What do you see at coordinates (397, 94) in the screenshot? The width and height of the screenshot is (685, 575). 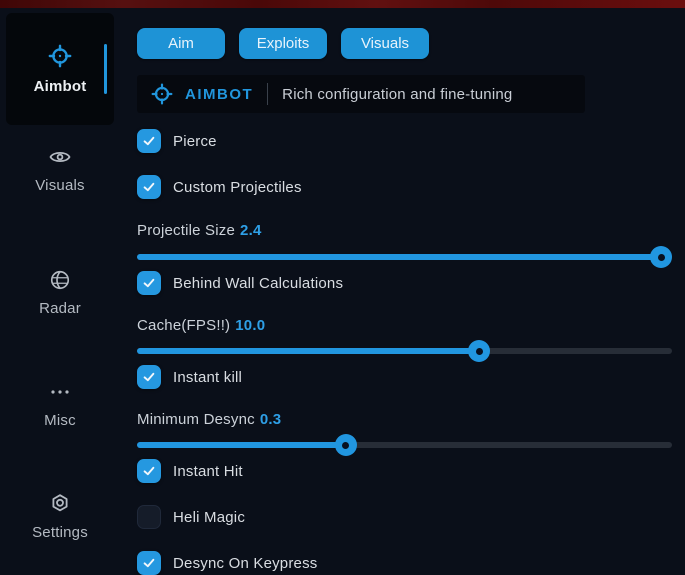 I see `page-subtitle: Rich configuration and fine-tuning` at bounding box center [397, 94].